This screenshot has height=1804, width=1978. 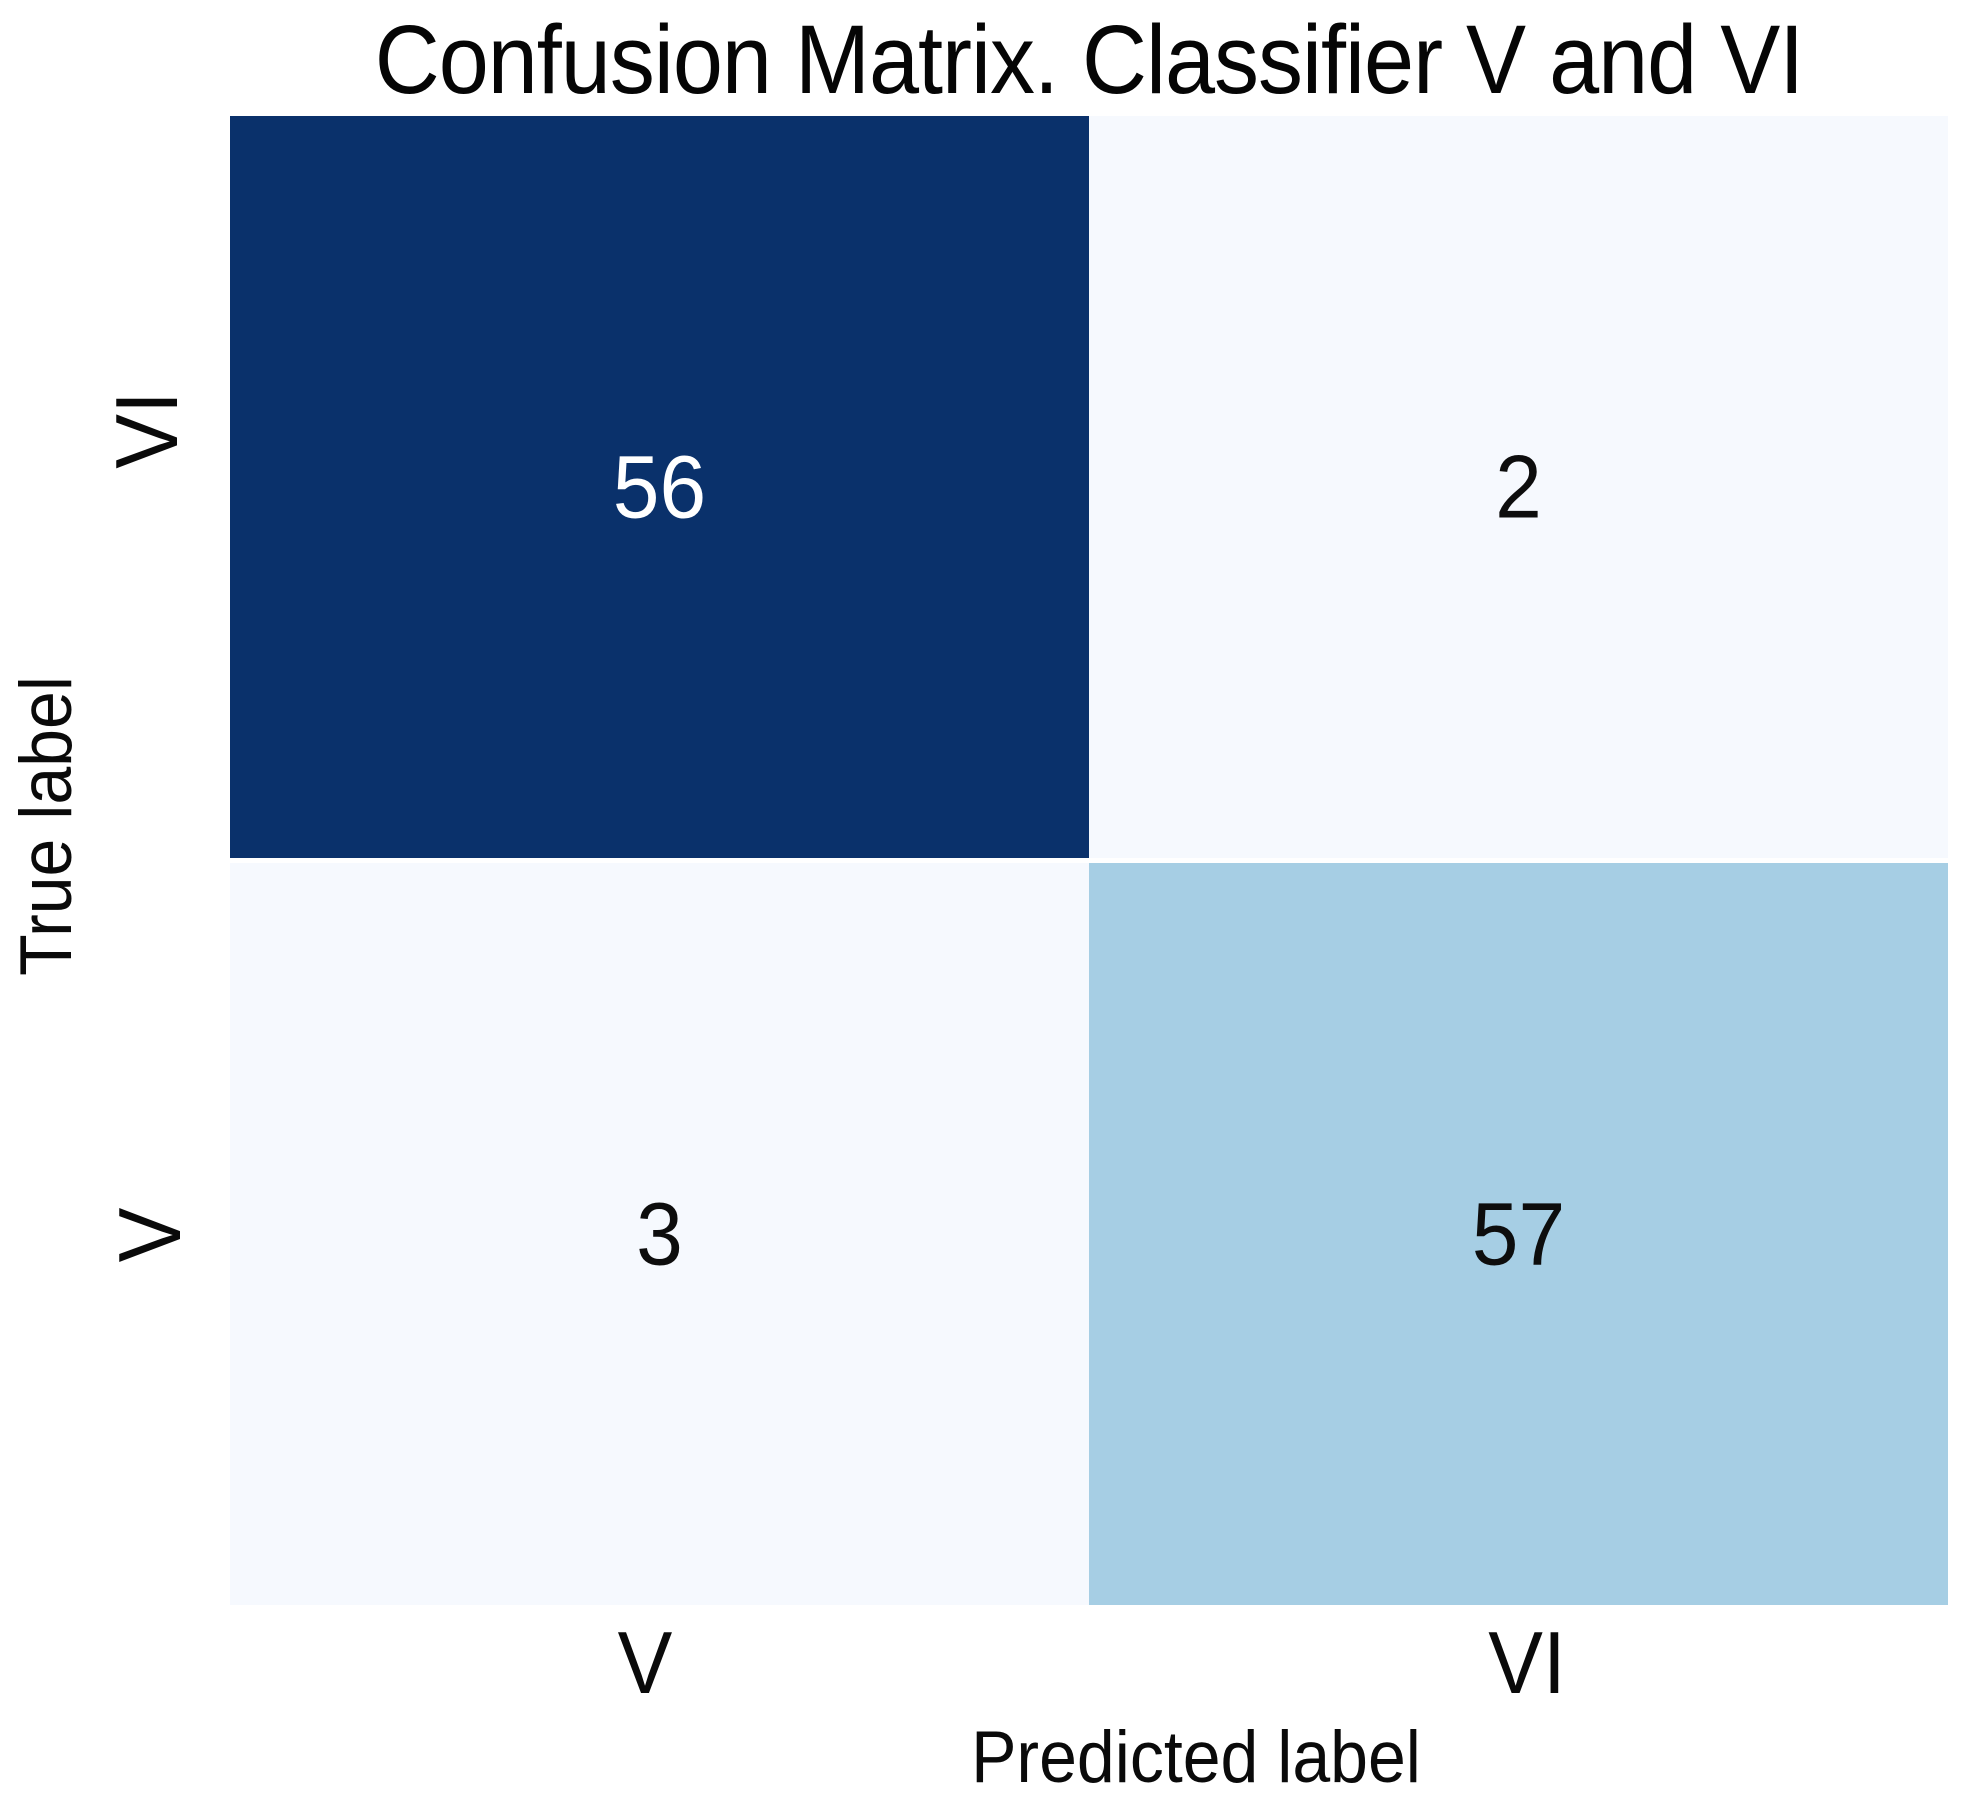 I want to click on x-tick-vi: VI, so click(x=1527, y=1663).